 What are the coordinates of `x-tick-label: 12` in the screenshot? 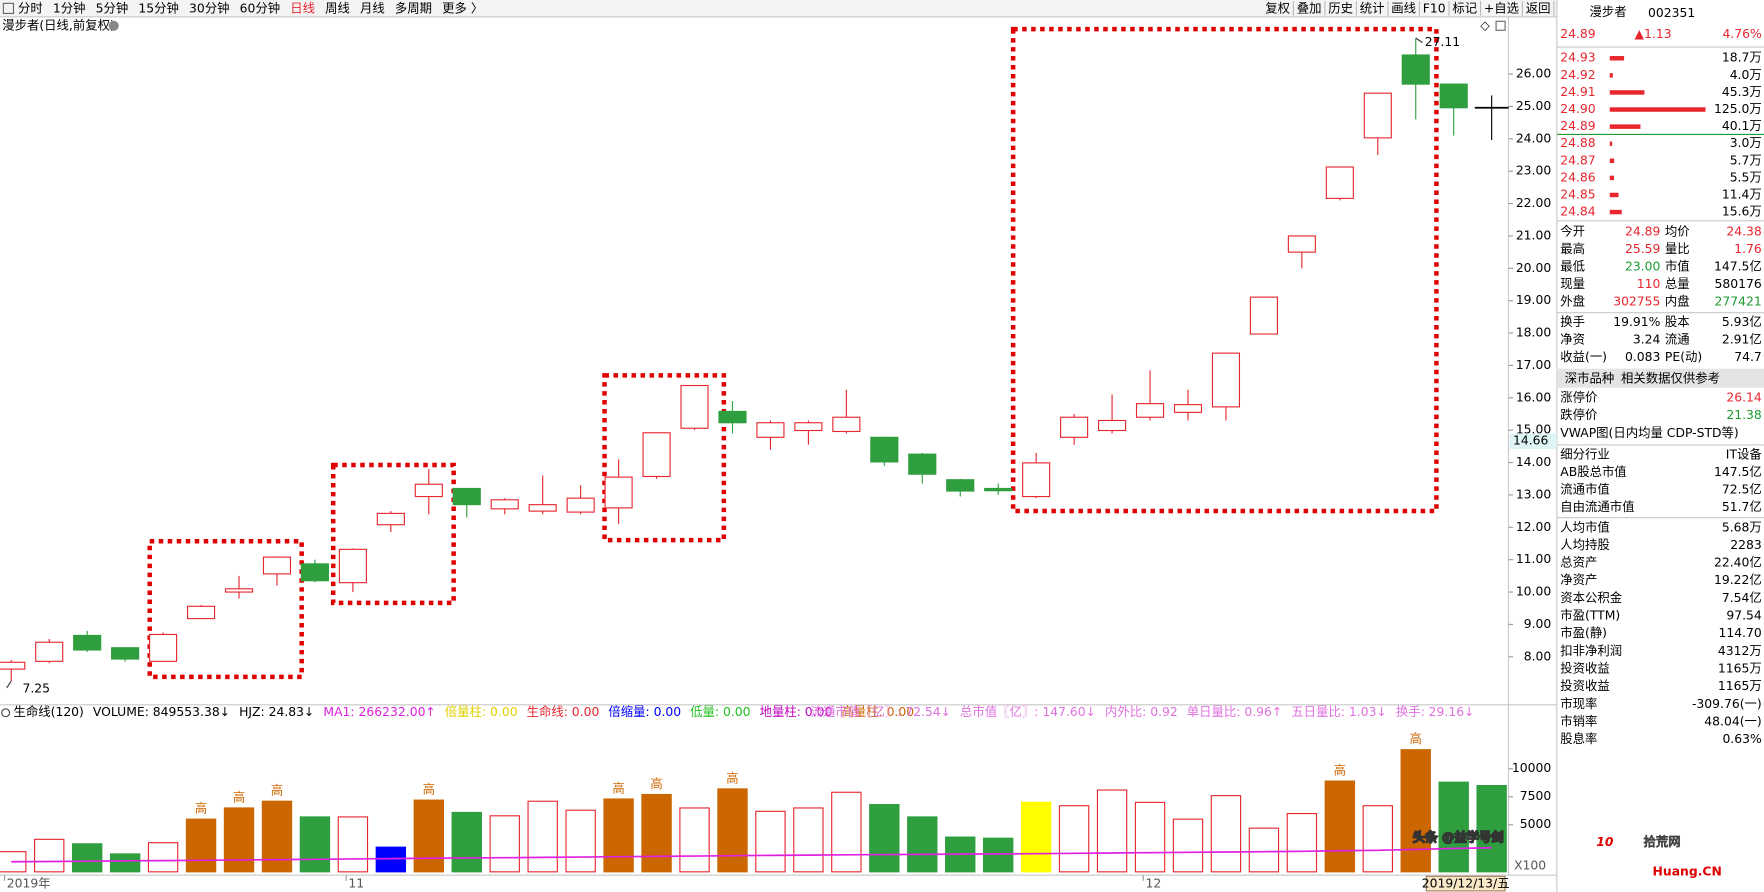 It's located at (1154, 884).